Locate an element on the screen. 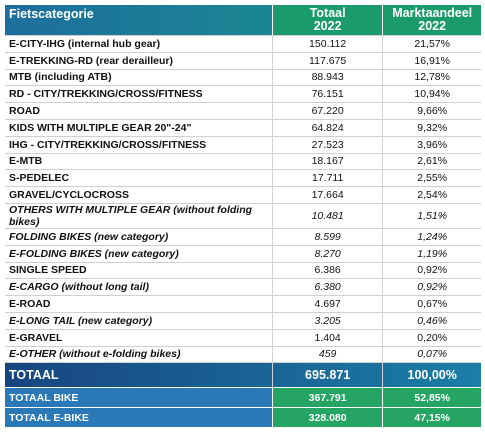 The height and width of the screenshot is (435, 485). cell: E-FOLDING BIKES (new category) is located at coordinates (94, 253).